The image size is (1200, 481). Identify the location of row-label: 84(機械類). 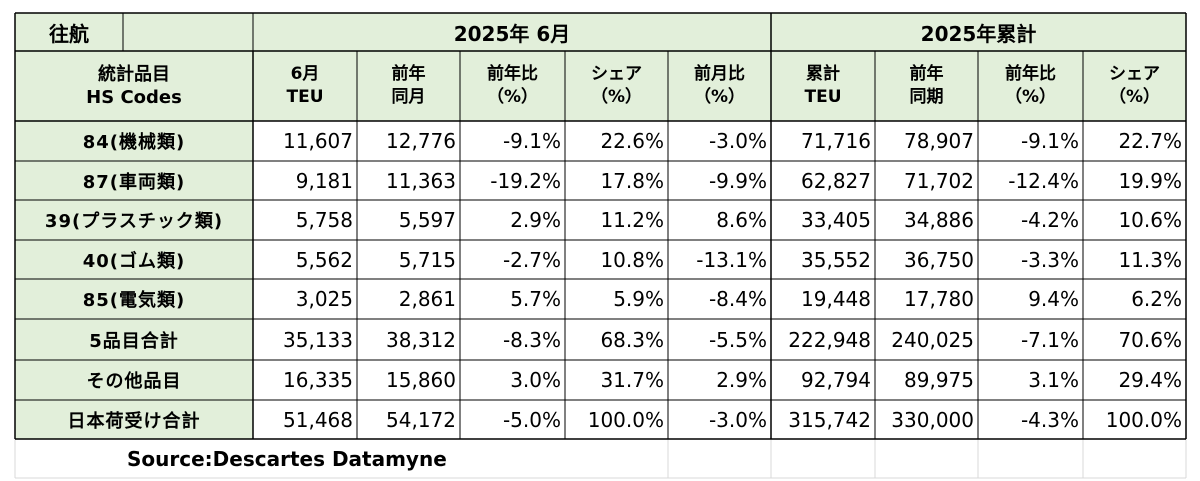
(134, 141).